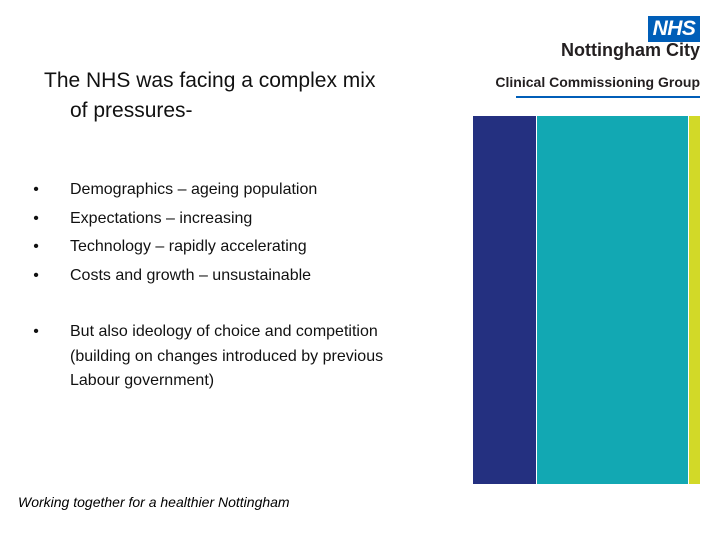 This screenshot has width=720, height=540. Describe the element at coordinates (191, 275) in the screenshot. I see `list-item-text: Costs and growth – unsustainable` at that location.